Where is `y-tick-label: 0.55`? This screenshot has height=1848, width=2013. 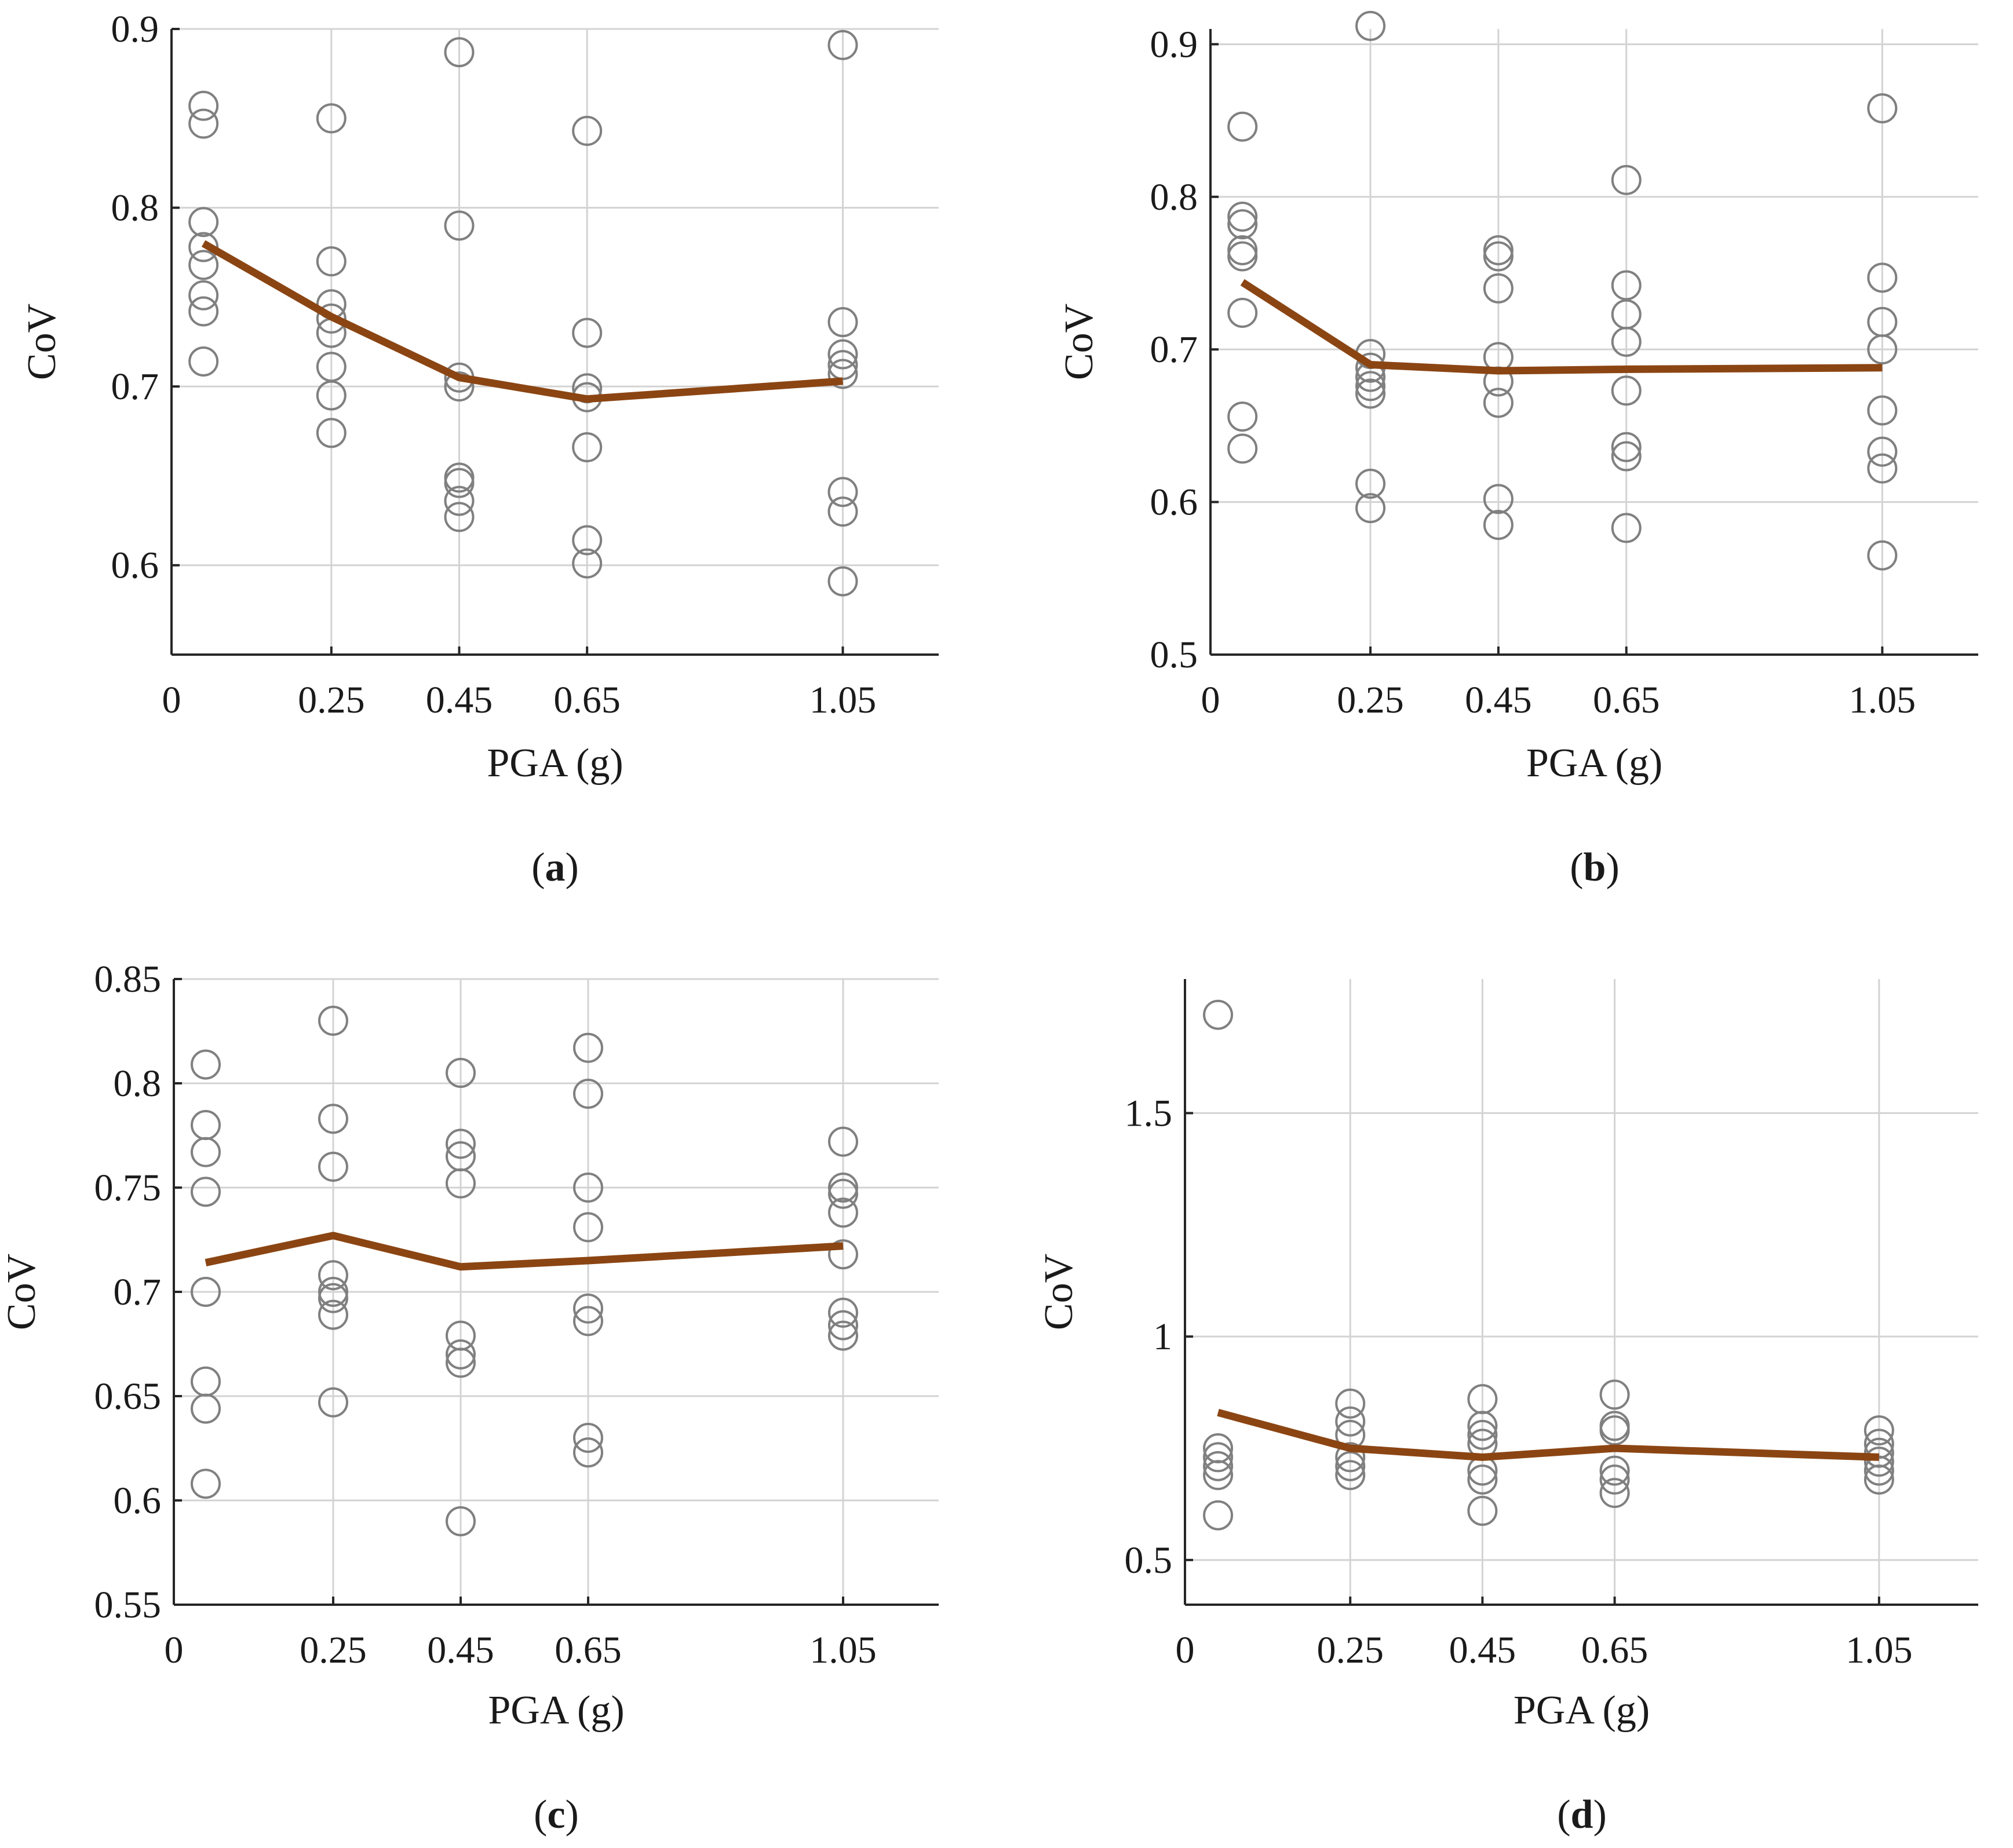 y-tick-label: 0.55 is located at coordinates (128, 1605).